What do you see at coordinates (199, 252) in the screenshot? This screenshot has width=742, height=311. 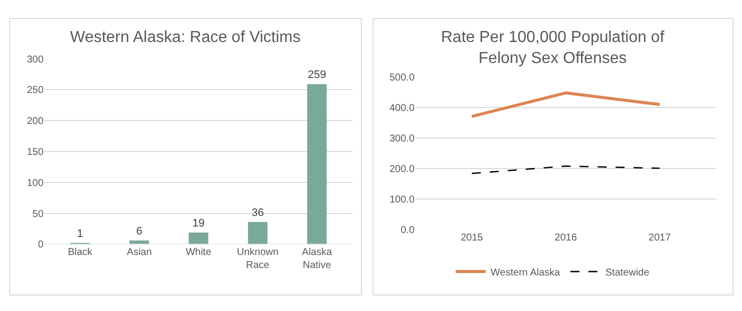 I see `x-tick-label: White` at bounding box center [199, 252].